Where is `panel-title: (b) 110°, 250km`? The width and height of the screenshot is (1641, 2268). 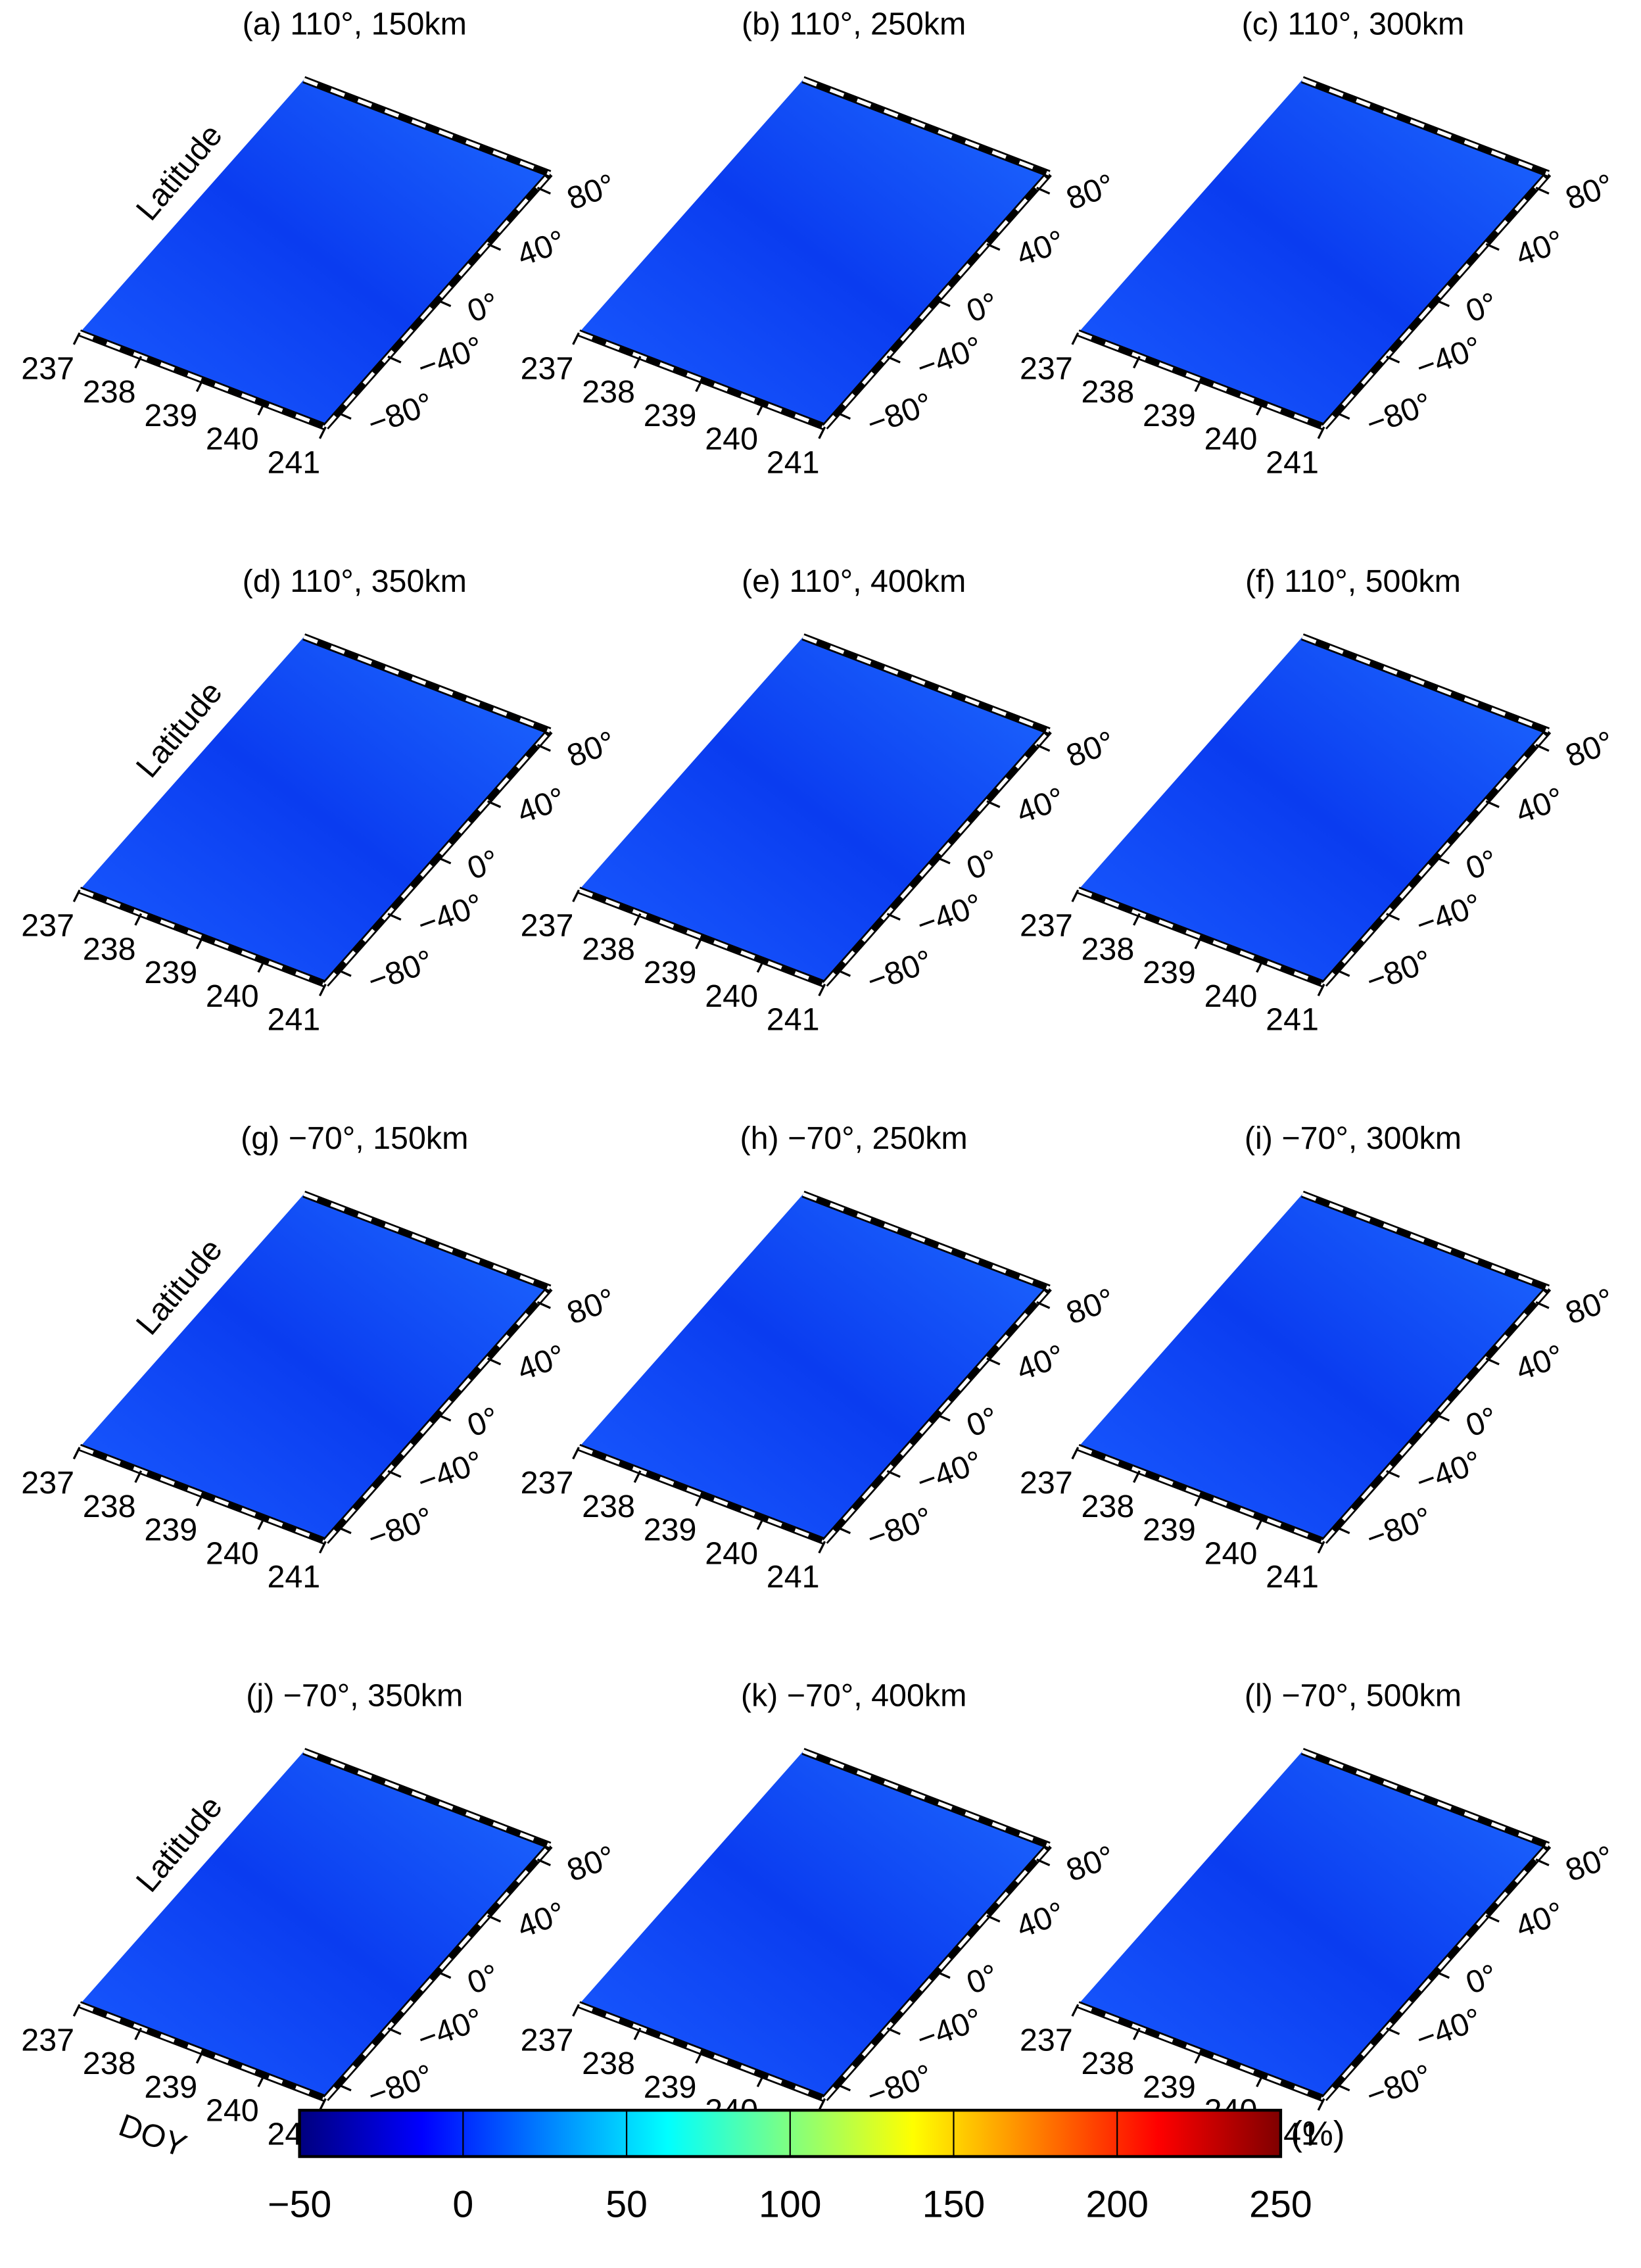 panel-title: (b) 110°, 250km is located at coordinates (854, 23).